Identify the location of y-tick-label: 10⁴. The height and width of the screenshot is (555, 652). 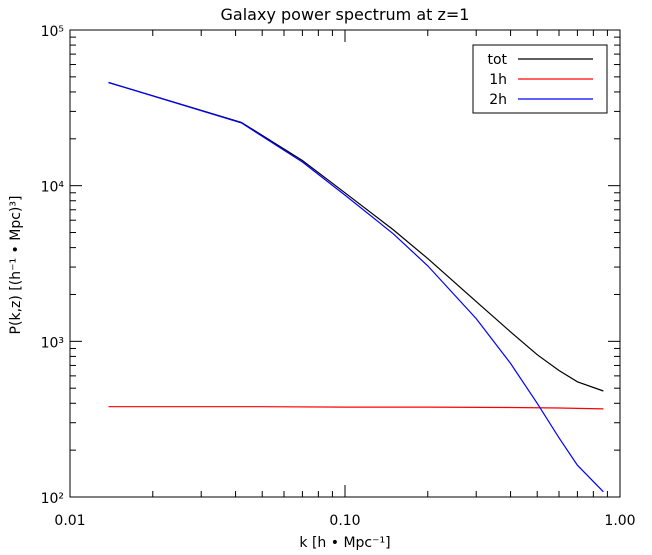
(53, 188).